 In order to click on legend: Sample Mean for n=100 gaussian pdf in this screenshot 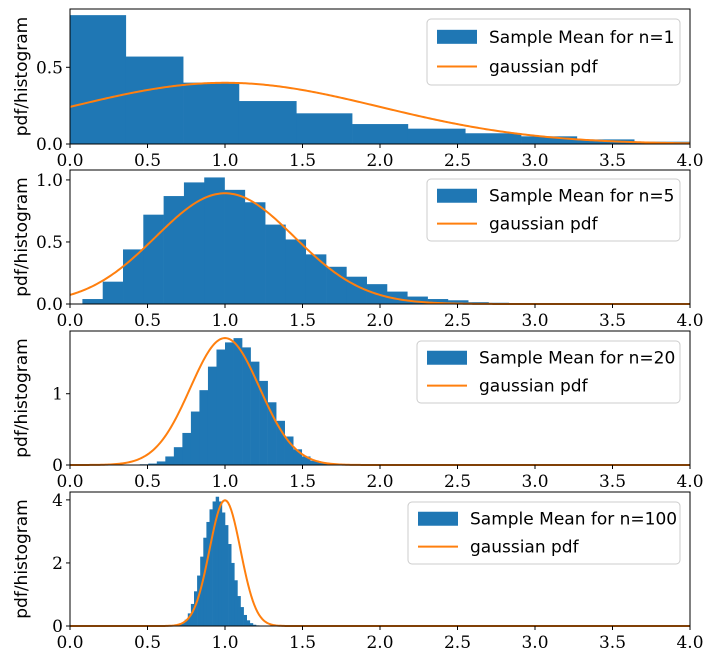, I will do `click(544, 533)`.